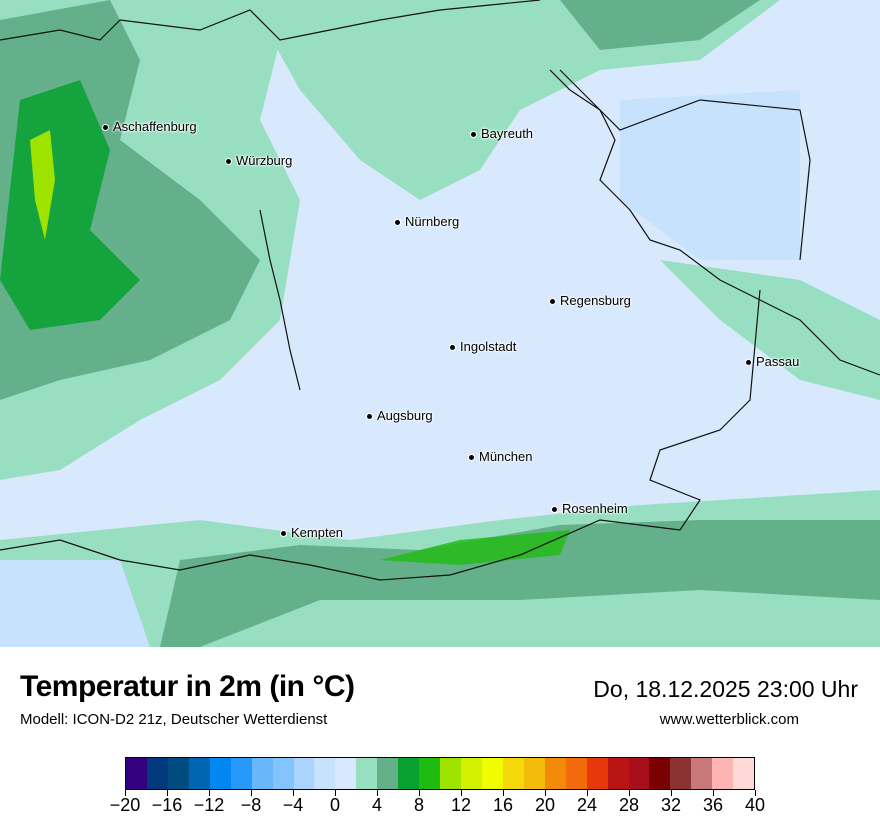 Image resolution: width=880 pixels, height=830 pixels. Describe the element at coordinates (311, 532) in the screenshot. I see `city-label: Kempten` at that location.